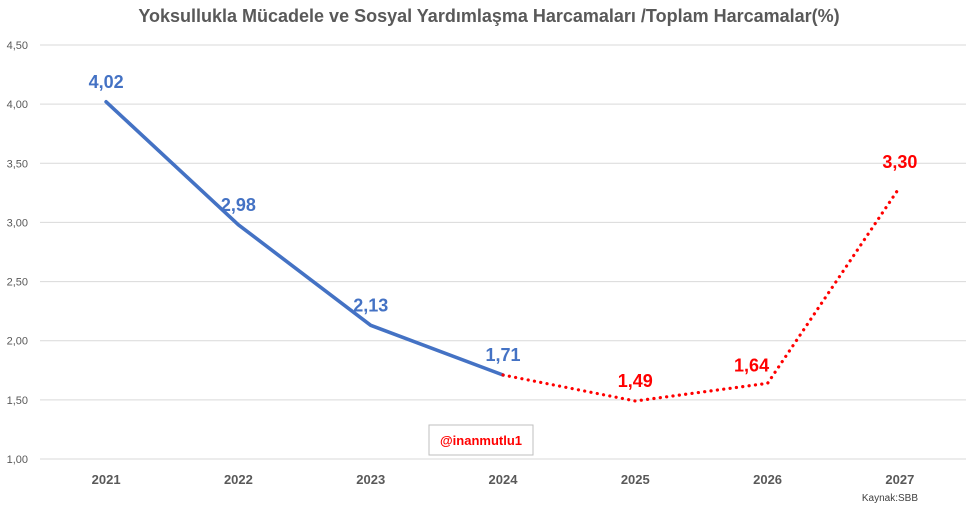  I want to click on x-tick-label: 2023, so click(370, 479).